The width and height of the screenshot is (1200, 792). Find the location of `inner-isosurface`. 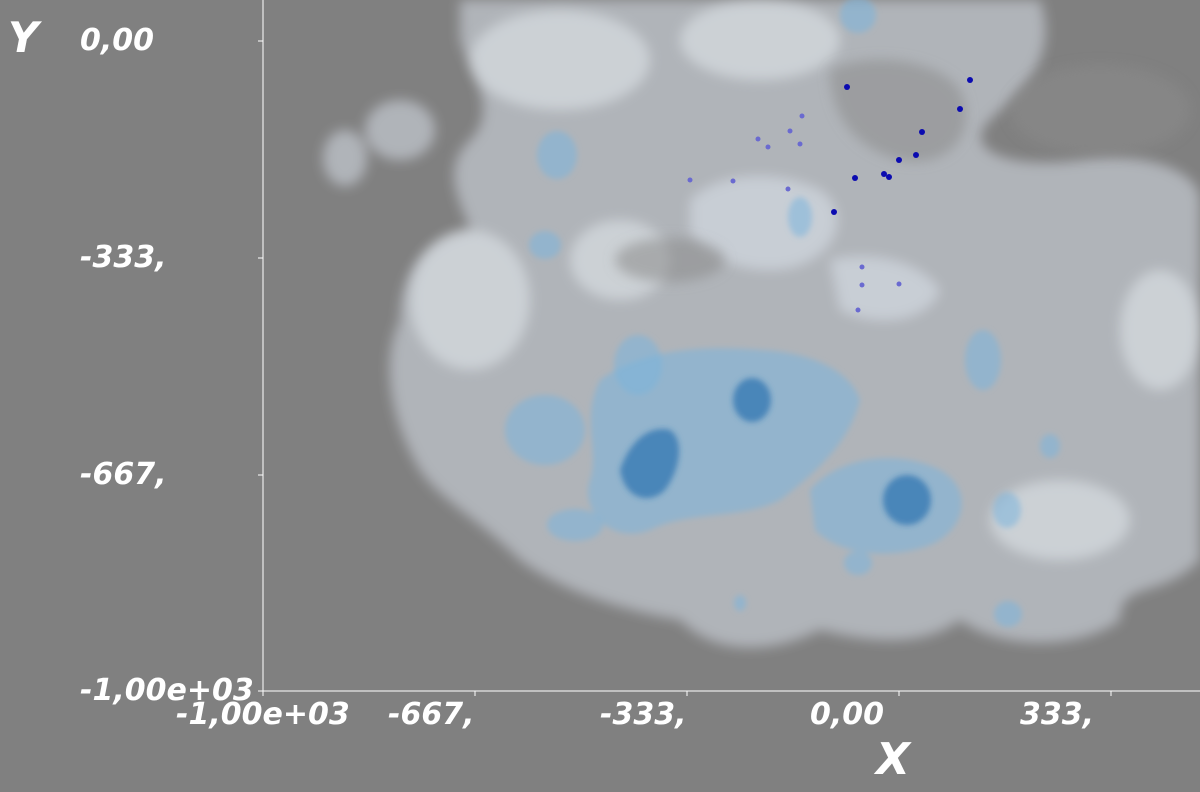

inner-isosurface is located at coordinates (775, 451).